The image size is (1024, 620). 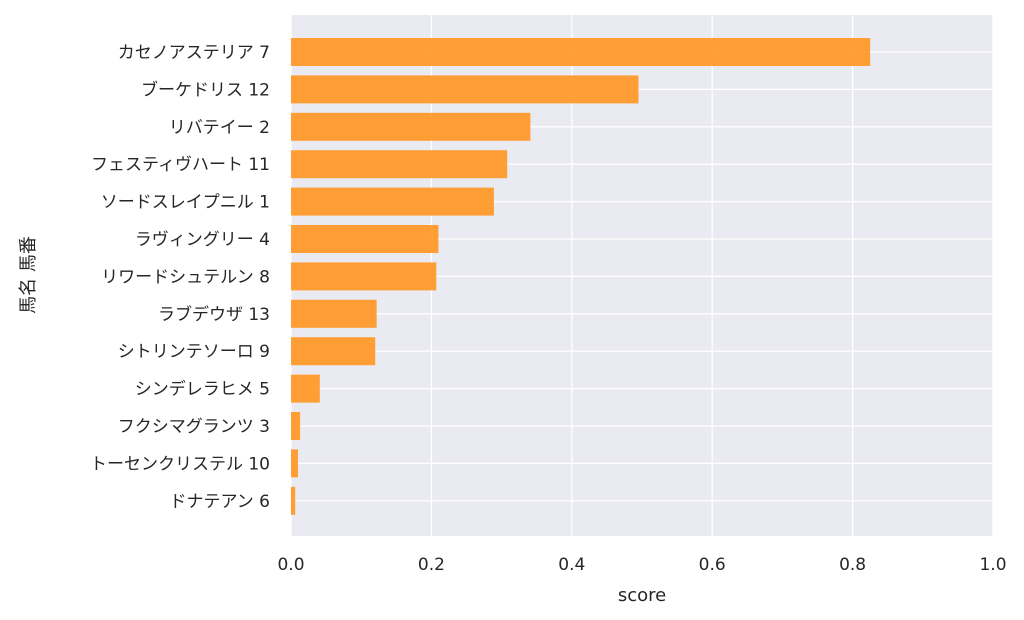 What do you see at coordinates (205, 89) in the screenshot?
I see `y-tick-label: ブーケドリス 12` at bounding box center [205, 89].